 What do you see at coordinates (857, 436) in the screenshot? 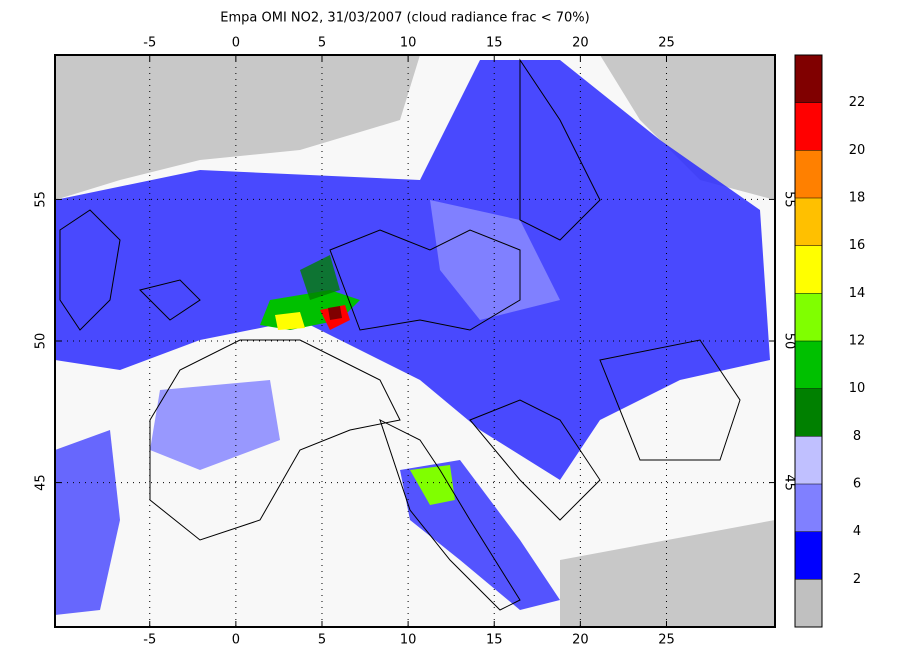
I see `colorbar-tick-label: 8` at bounding box center [857, 436].